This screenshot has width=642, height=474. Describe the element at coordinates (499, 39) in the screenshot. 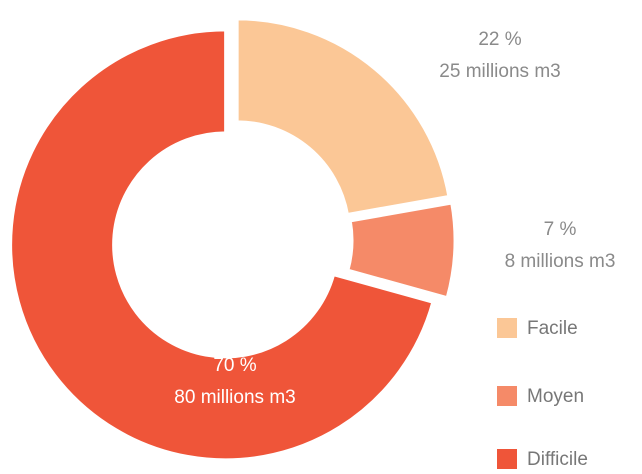

I see `value-label: 22 %` at that location.